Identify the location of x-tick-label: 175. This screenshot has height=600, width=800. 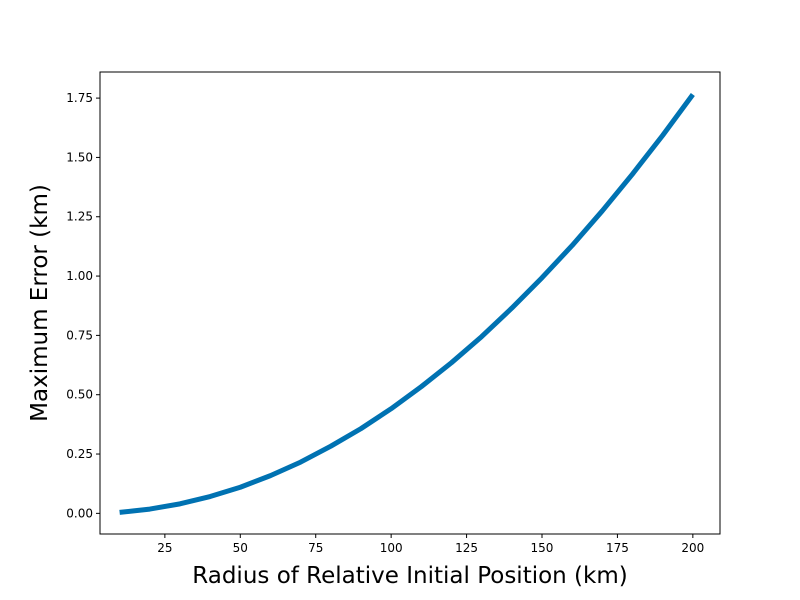
(617, 548).